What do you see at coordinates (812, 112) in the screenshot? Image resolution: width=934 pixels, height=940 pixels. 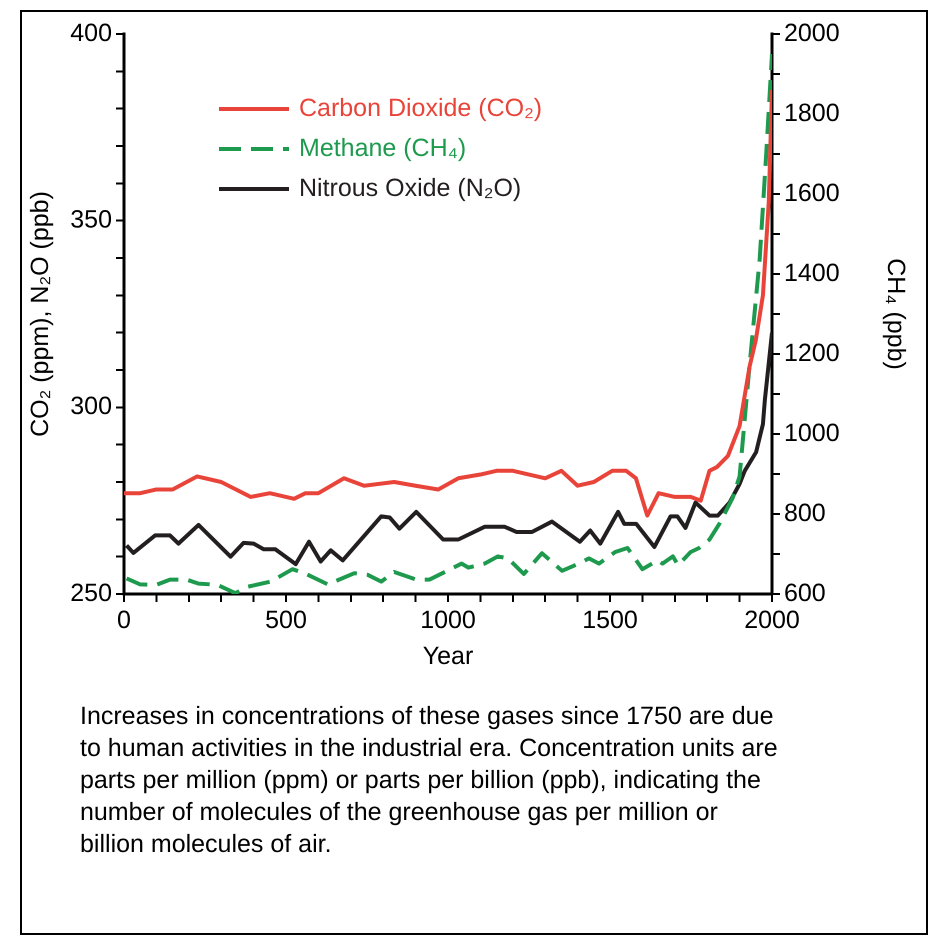 I see `y2-tick-label: 1800` at bounding box center [812, 112].